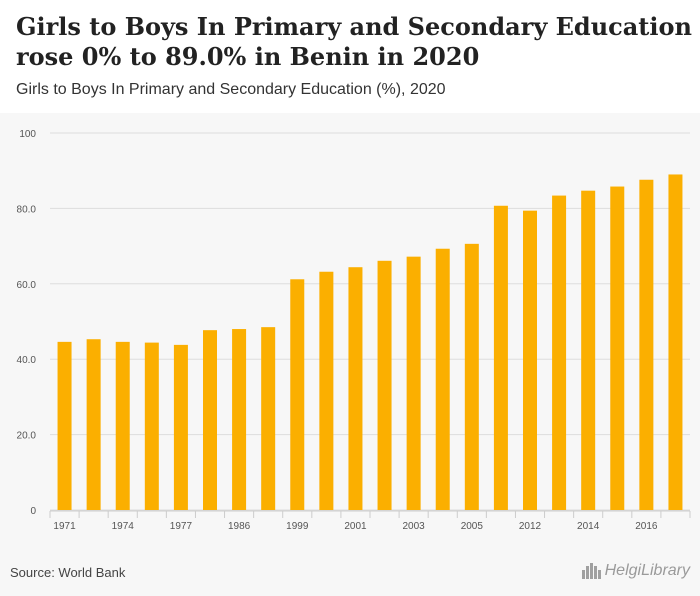  I want to click on brand-logo: HelgiLibrary, so click(635, 571).